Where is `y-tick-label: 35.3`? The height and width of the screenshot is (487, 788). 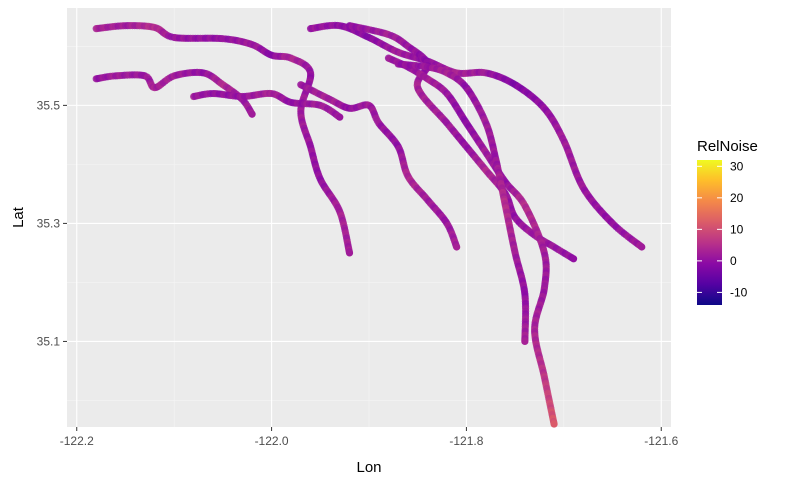 y-tick-label: 35.3 is located at coordinates (49, 223).